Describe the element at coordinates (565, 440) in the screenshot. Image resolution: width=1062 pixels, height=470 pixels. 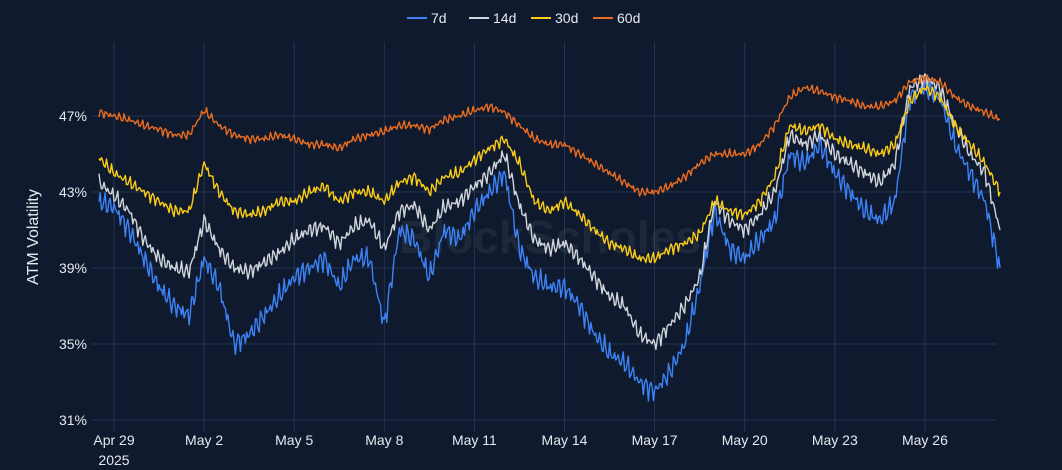
I see `x-tick-label: May 14` at that location.